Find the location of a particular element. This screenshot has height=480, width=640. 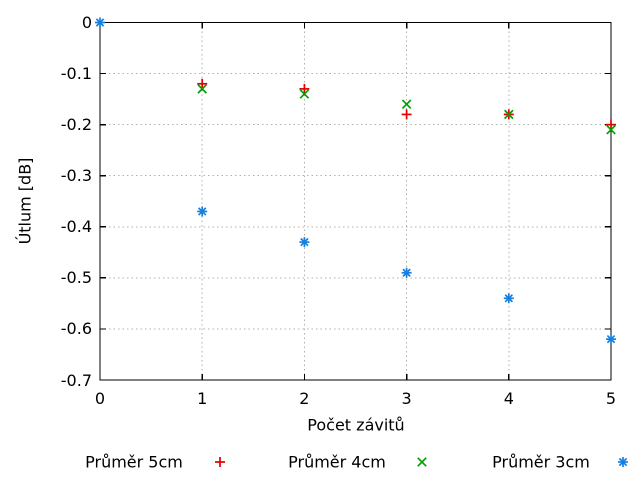

y-tick-label: -0.4 is located at coordinates (76, 227).